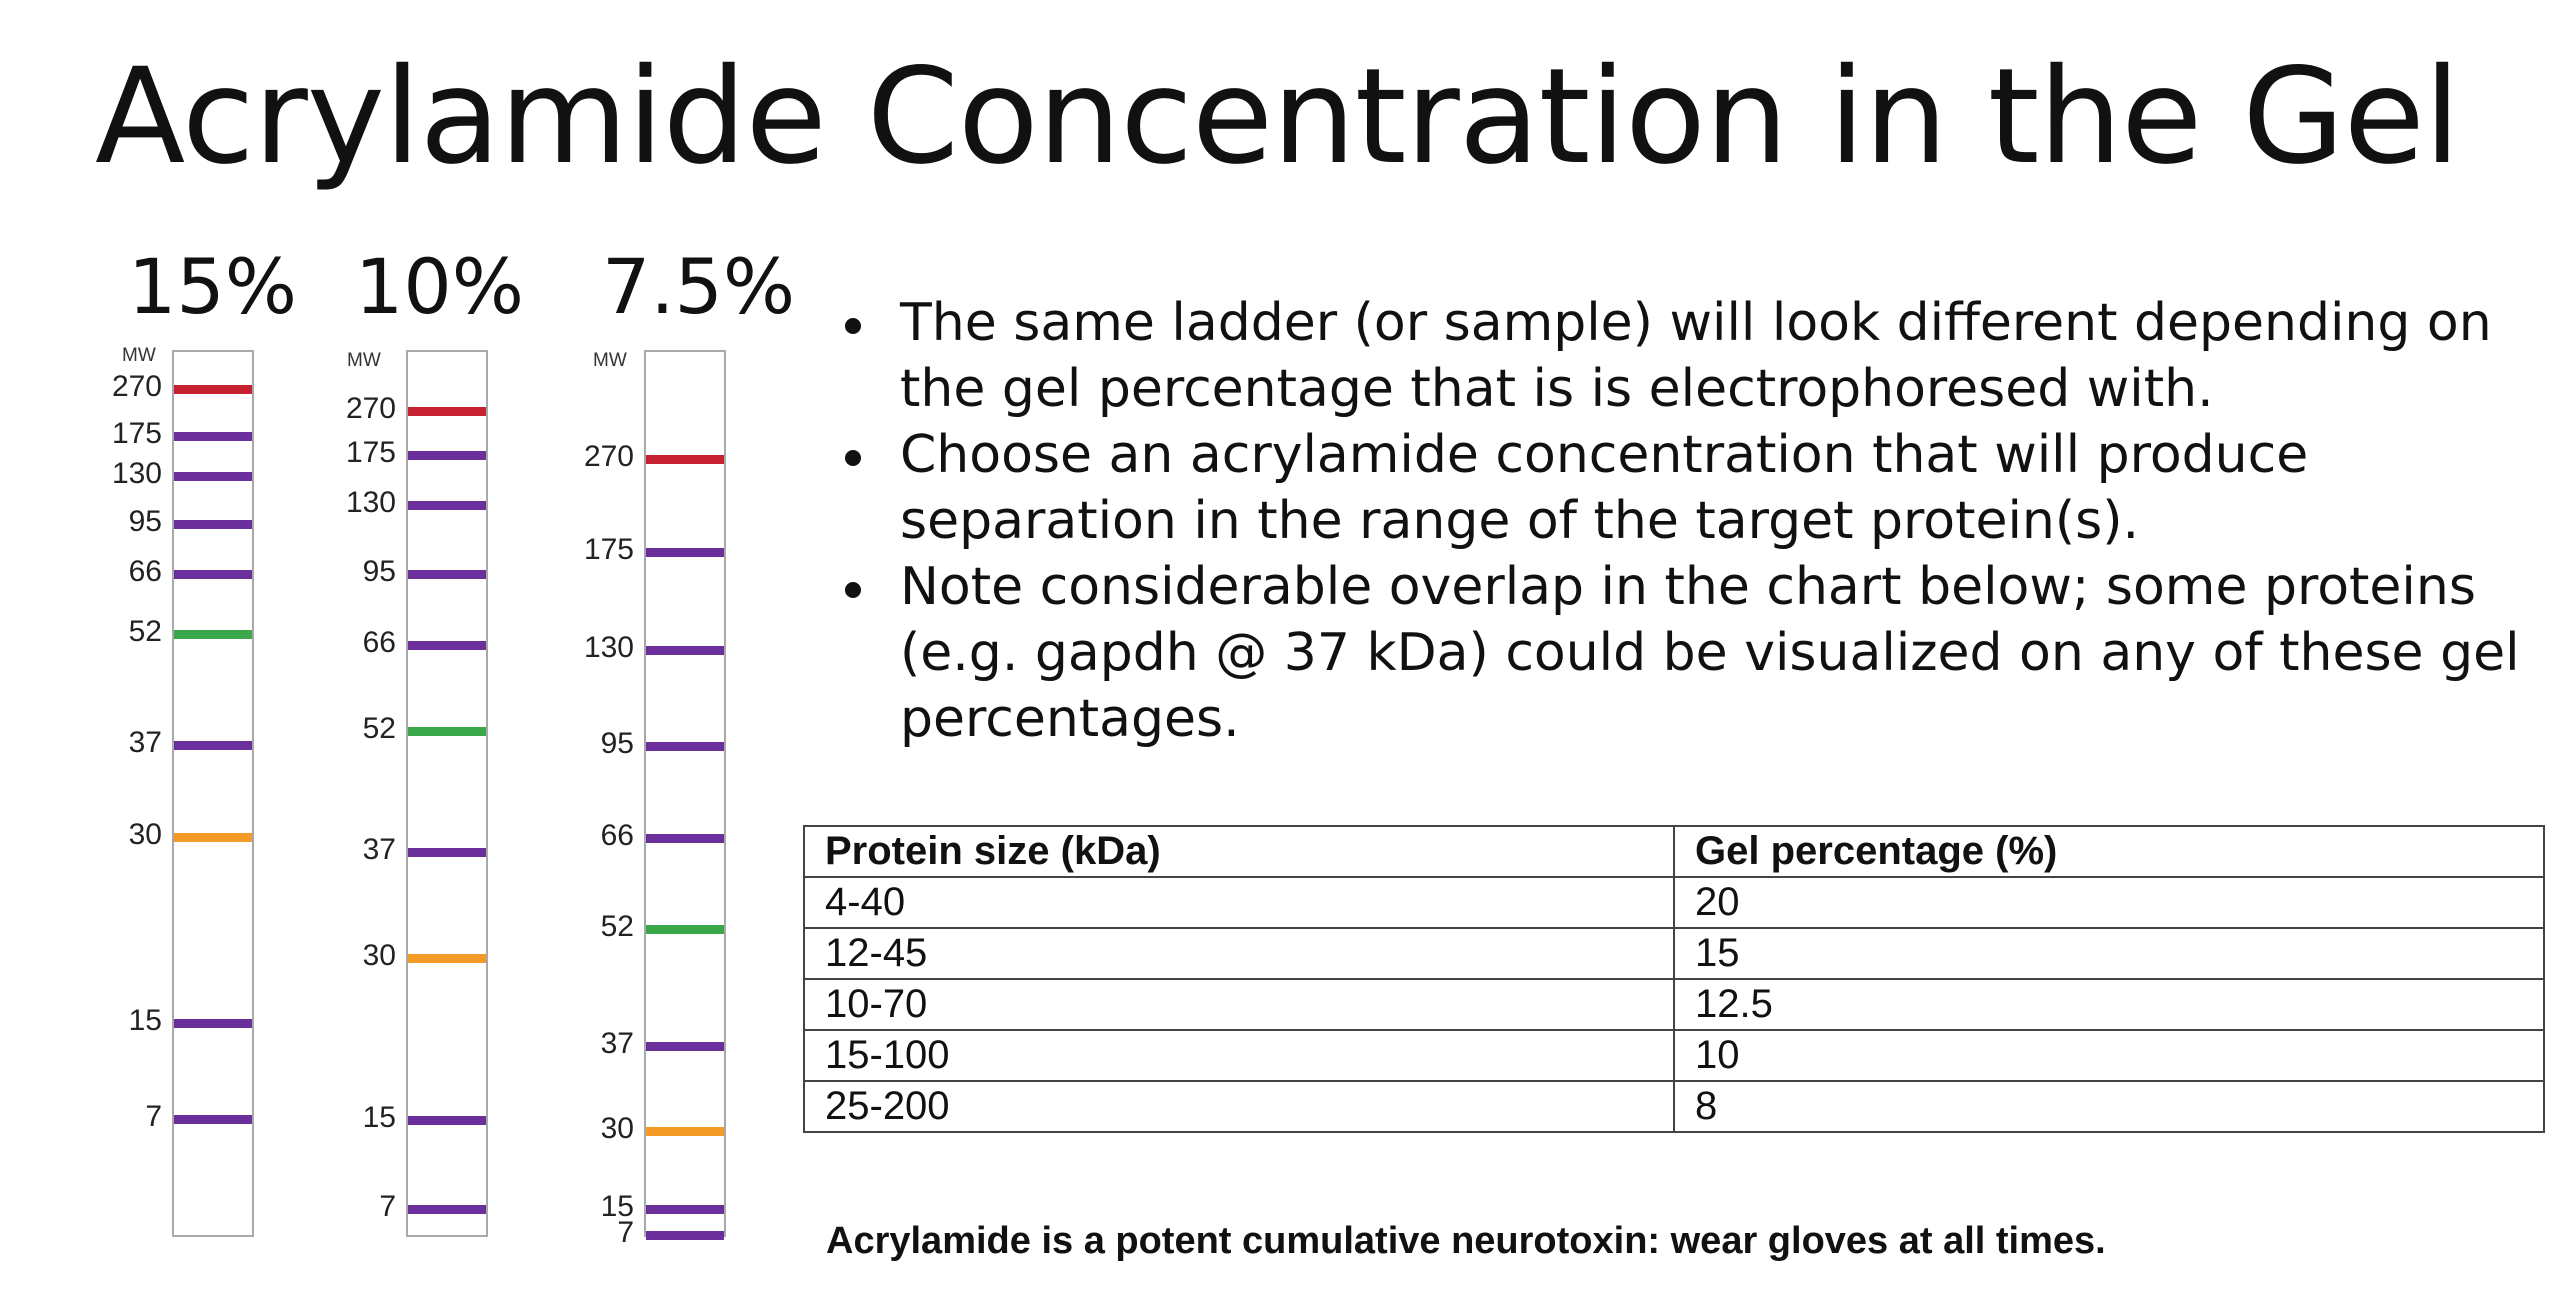 The image size is (2568, 1308). I want to click on protein-size-cell: 10-70, so click(1239, 1004).